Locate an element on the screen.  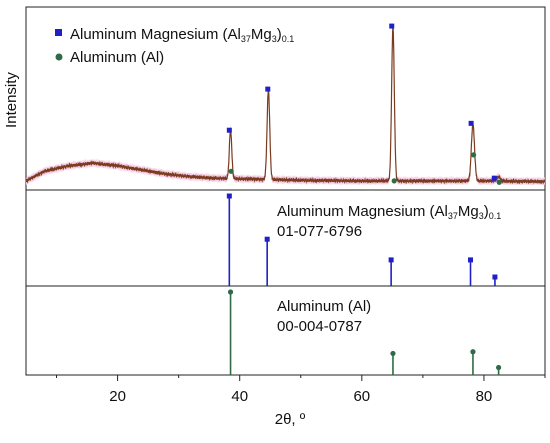
y-axis-label: Intensity is located at coordinates (11, 100).